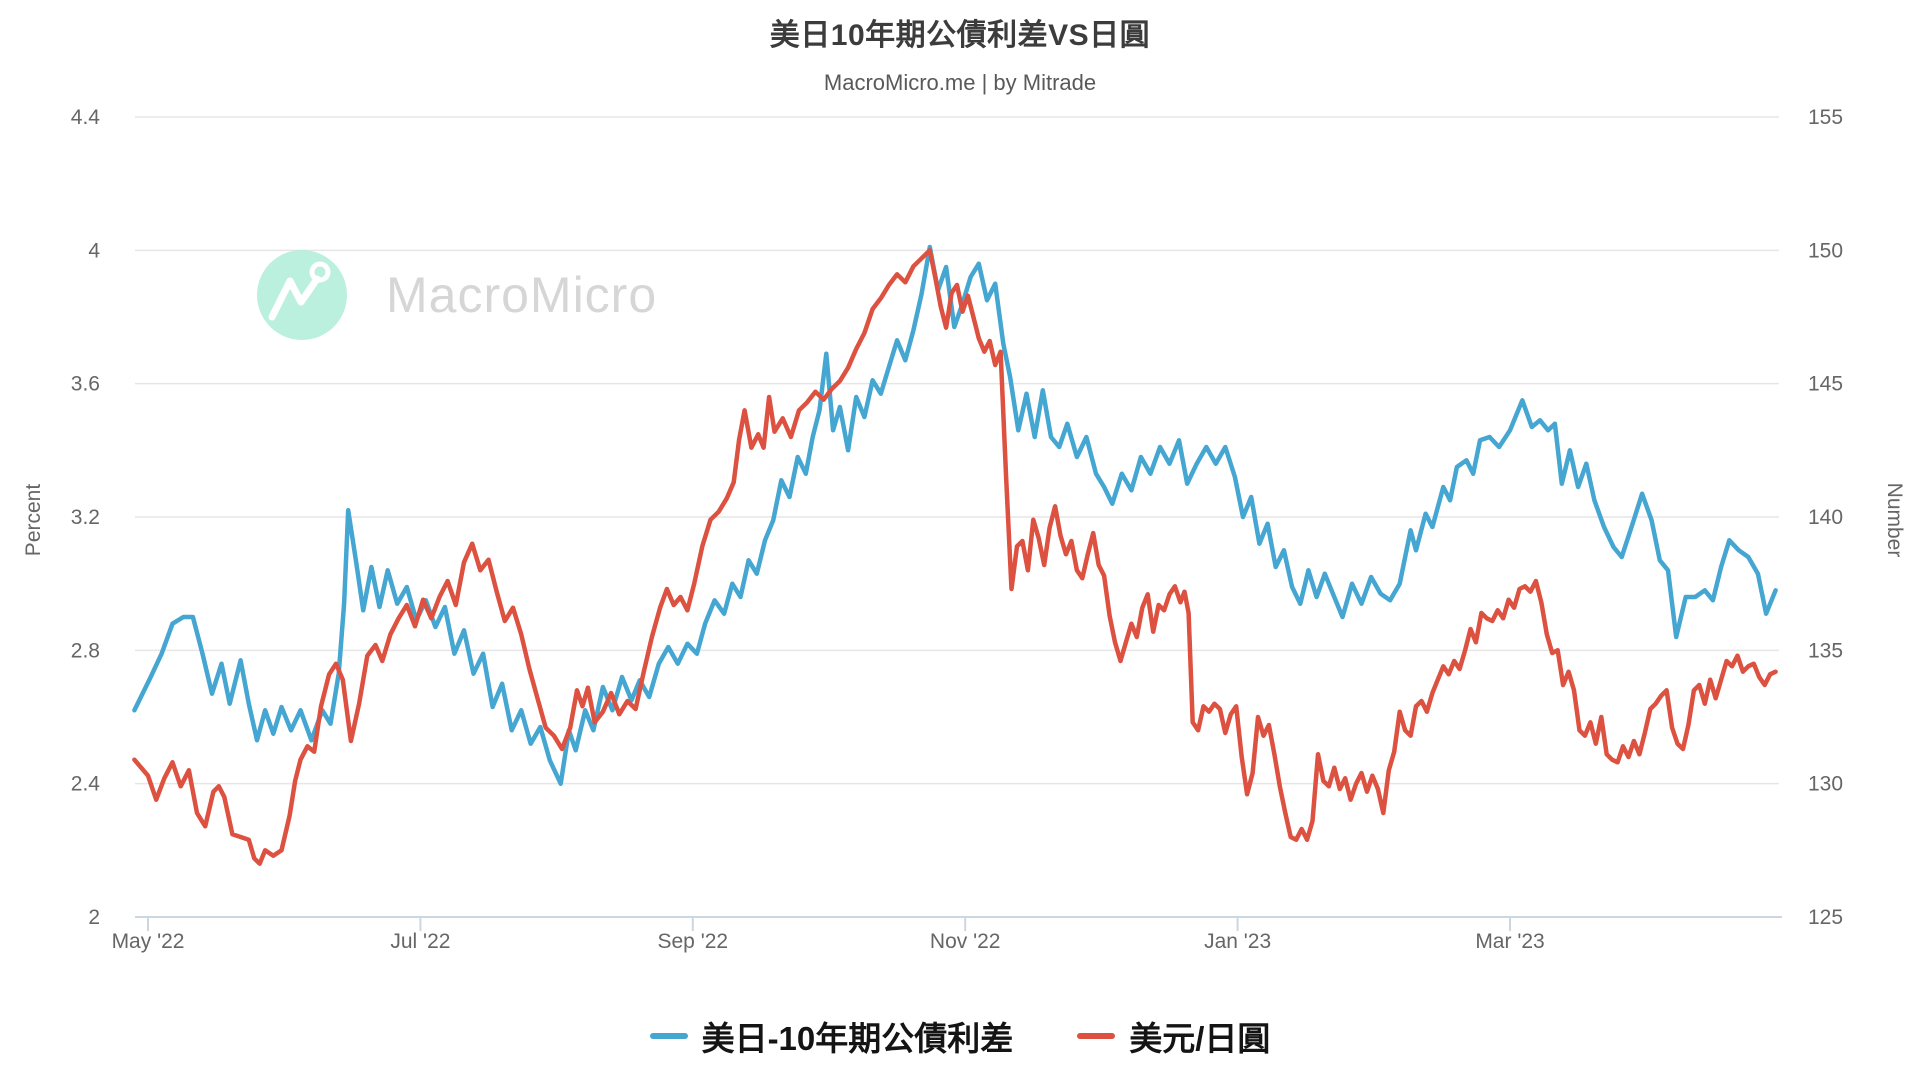  I want to click on right-axis-title: Number, so click(1894, 520).